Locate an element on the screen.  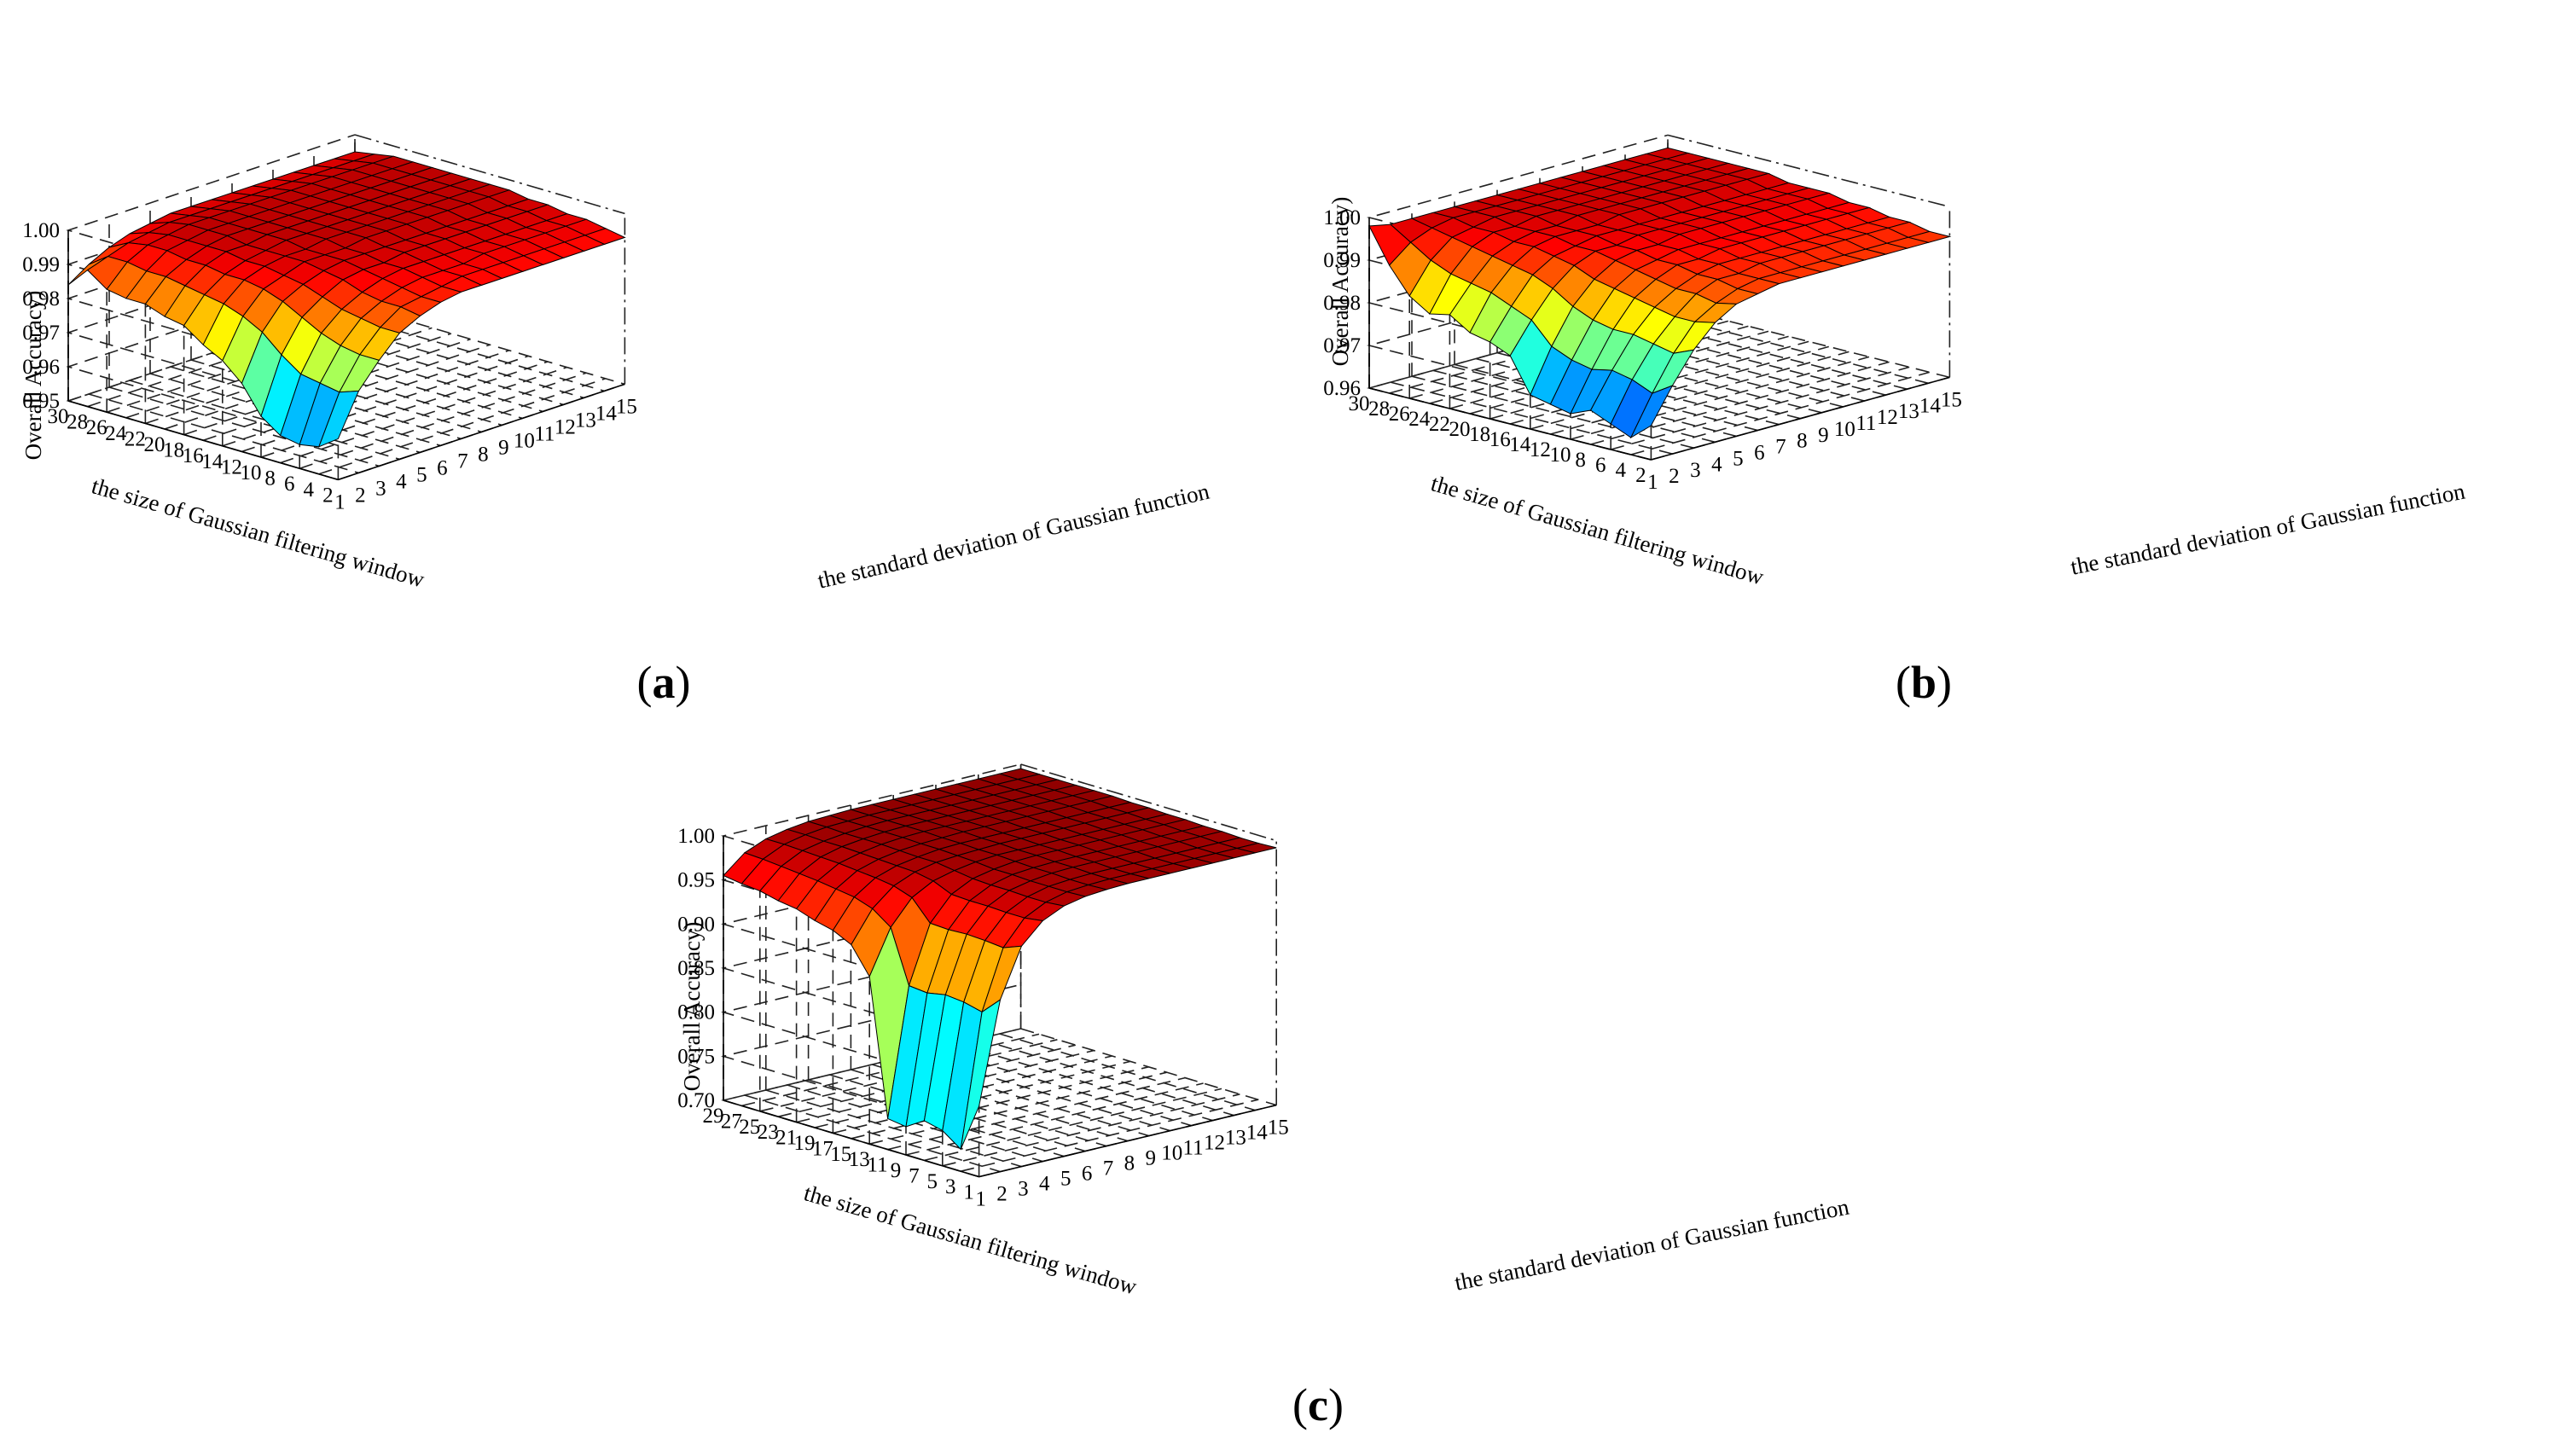
x-tick-label: 23 is located at coordinates (768, 1132).